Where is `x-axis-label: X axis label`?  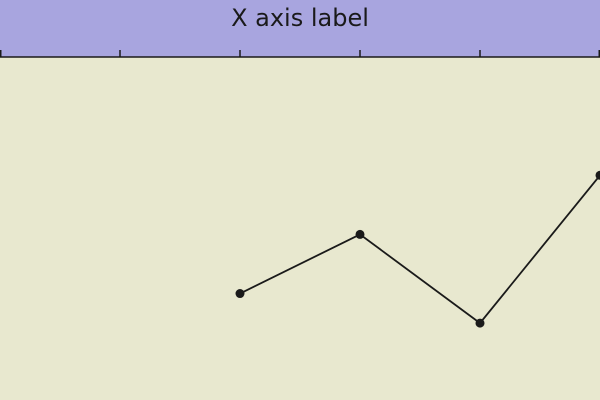 x-axis-label: X axis label is located at coordinates (300, 18).